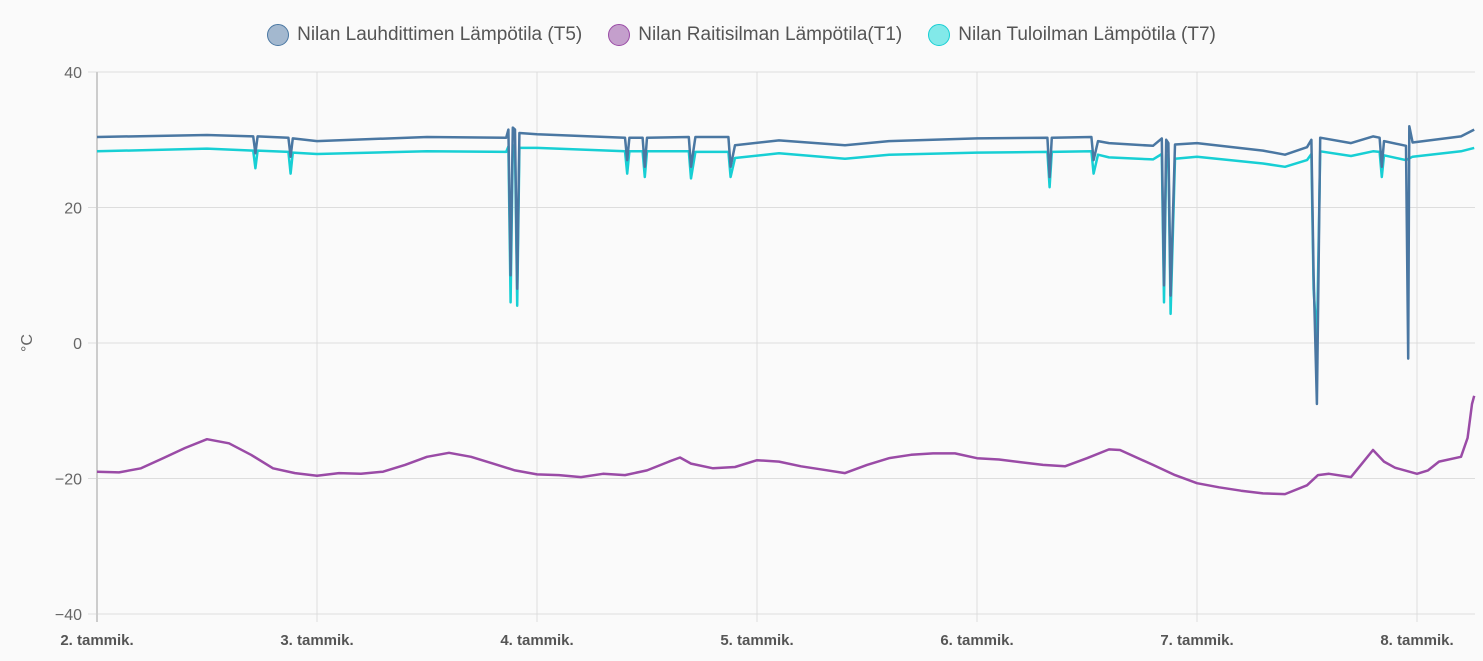 The width and height of the screenshot is (1483, 661). What do you see at coordinates (756, 640) in the screenshot?
I see `x-tick-label: 5. tammik.` at bounding box center [756, 640].